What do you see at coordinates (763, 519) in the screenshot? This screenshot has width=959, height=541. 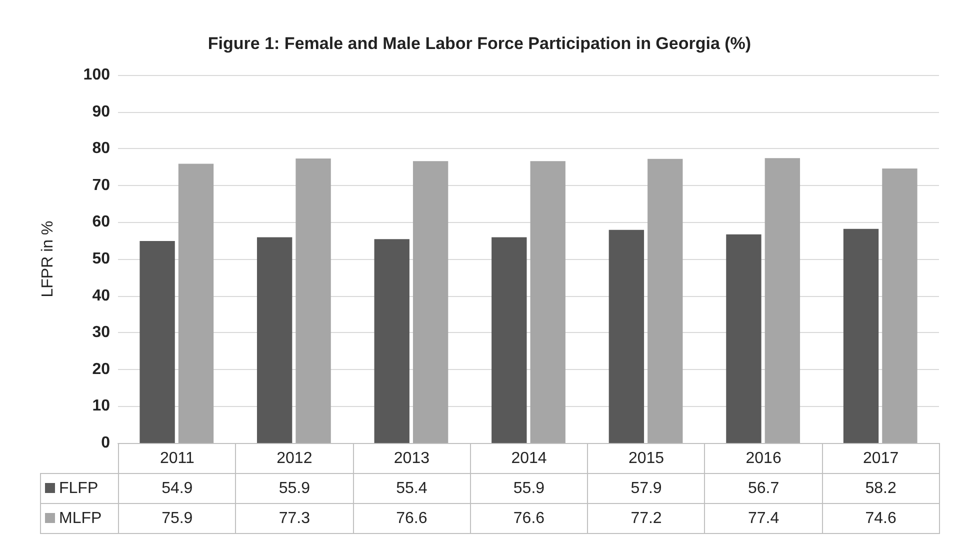 I see `data-label: 77.4` at bounding box center [763, 519].